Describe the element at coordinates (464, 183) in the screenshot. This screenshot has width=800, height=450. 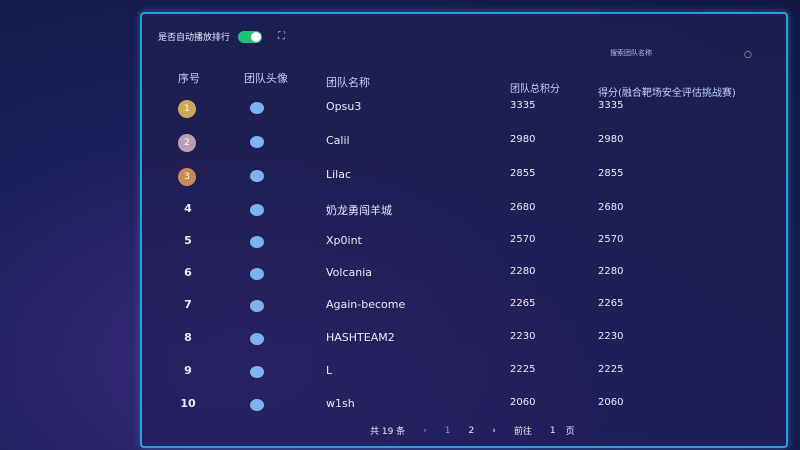
I see `table-row: 3 Lilac 2855 2855` at that location.